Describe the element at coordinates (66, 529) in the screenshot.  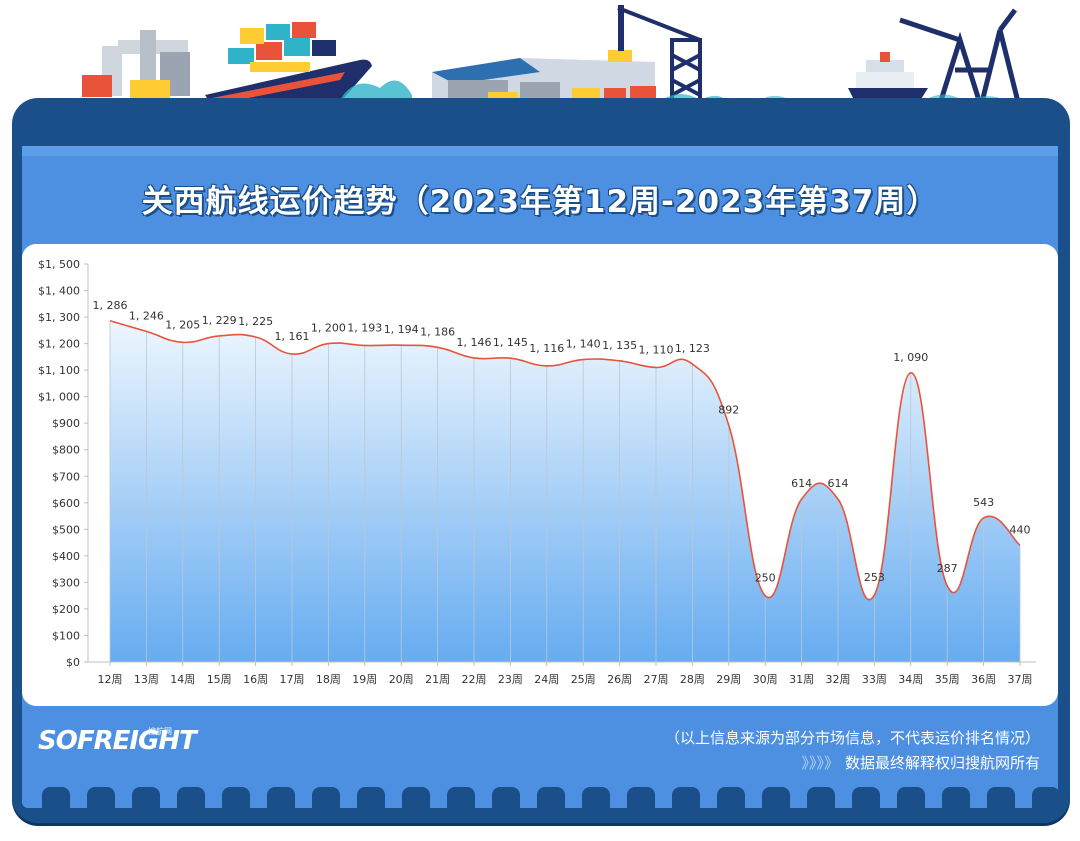
I see `y-tick-label: $500` at that location.